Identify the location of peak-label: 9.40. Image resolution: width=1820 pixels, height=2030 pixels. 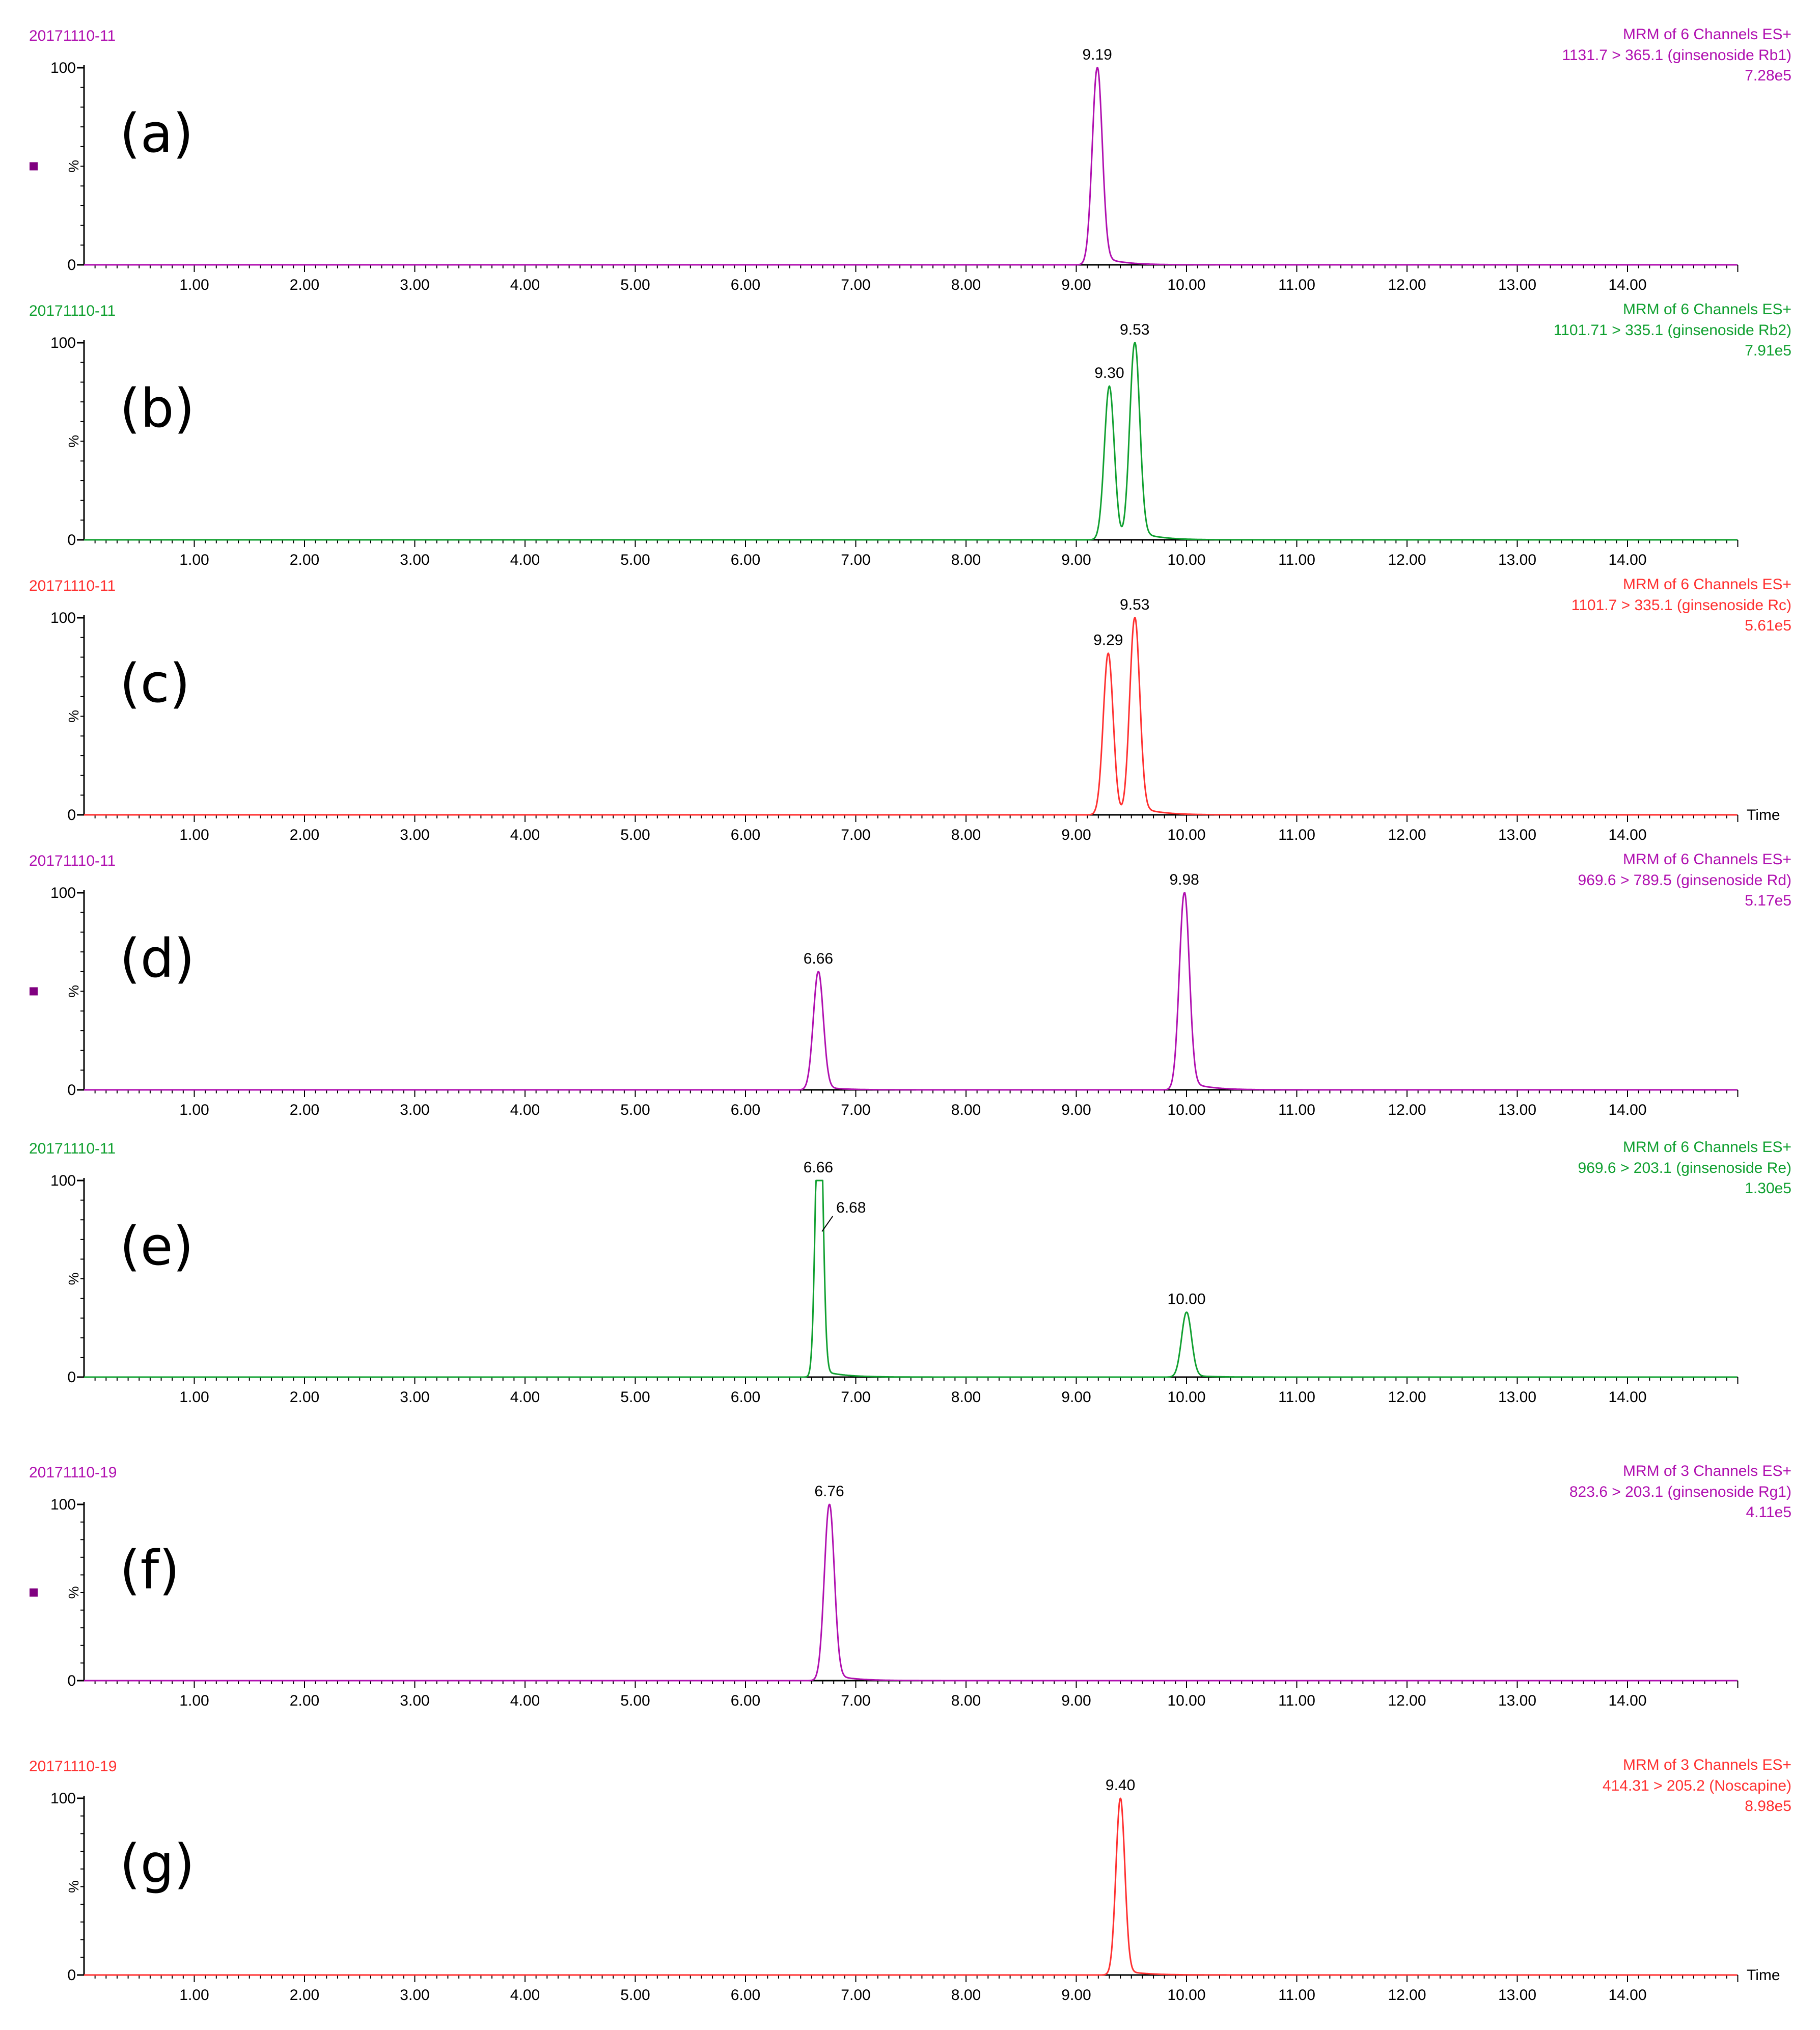
(1120, 1786).